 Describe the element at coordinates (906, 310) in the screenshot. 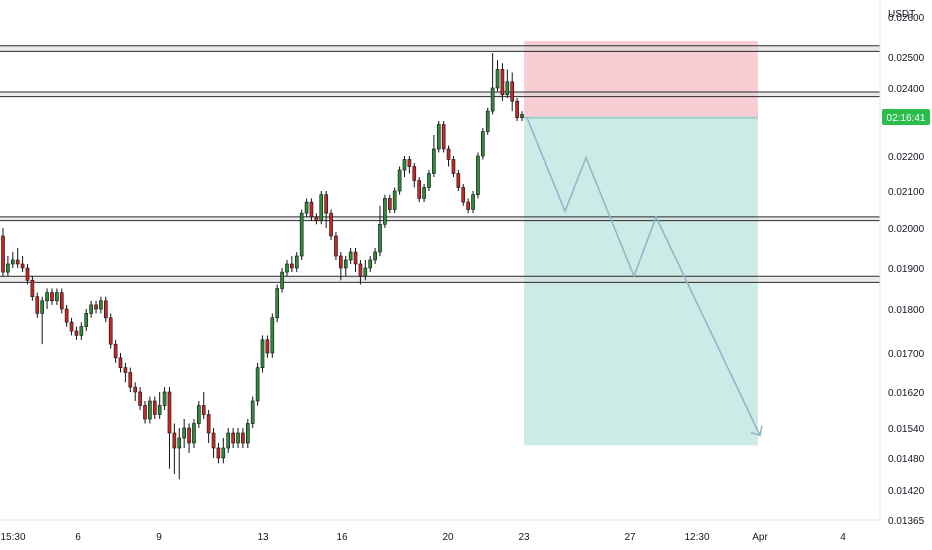

I see `price-tick-label: 0.01800` at that location.